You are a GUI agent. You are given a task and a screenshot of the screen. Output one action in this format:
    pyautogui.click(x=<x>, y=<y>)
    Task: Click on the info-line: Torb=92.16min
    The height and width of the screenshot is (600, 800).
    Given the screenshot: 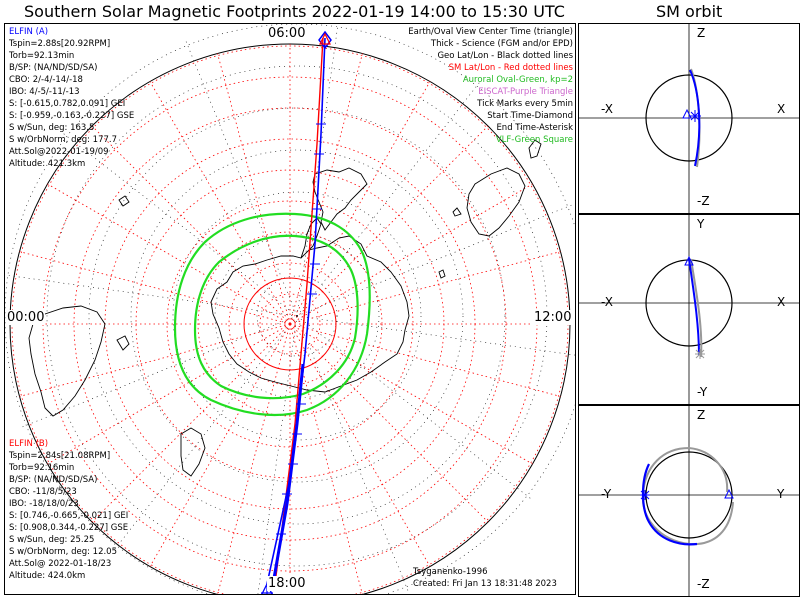 What is the action you would take?
    pyautogui.click(x=42, y=468)
    